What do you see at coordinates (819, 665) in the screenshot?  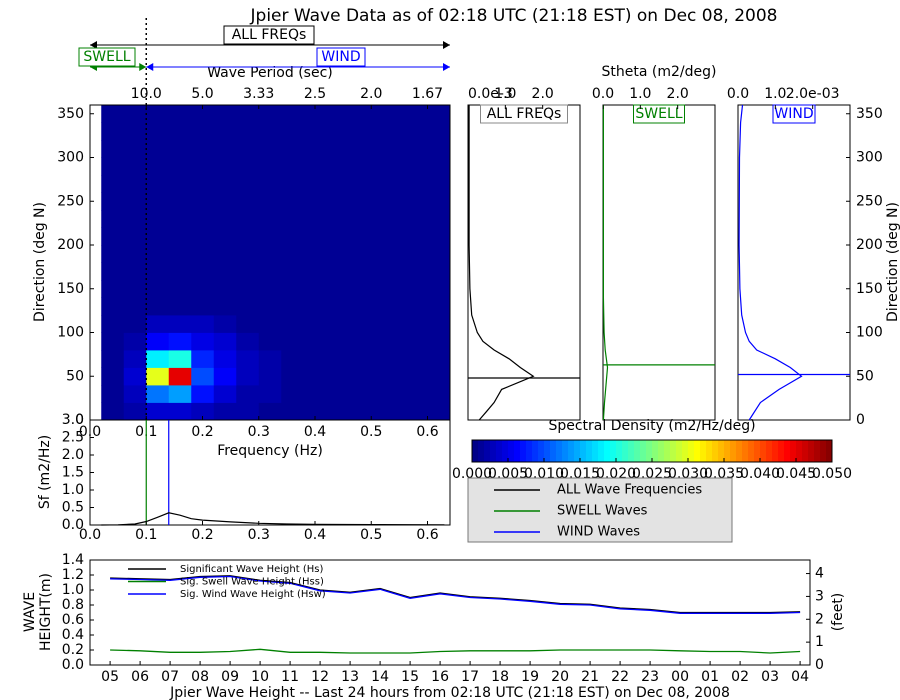 I see `y2-tick-label: 0` at bounding box center [819, 665].